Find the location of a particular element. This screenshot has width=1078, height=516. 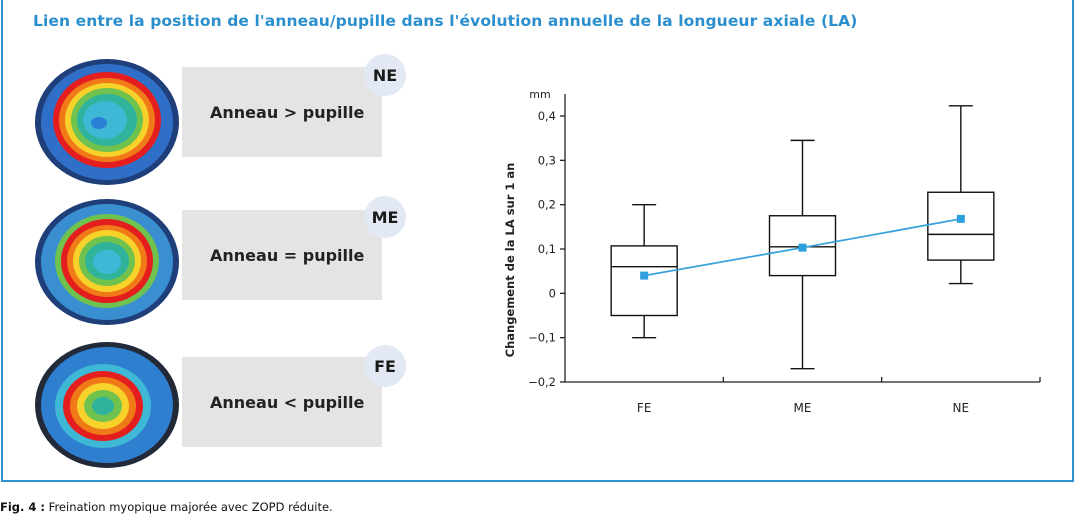

topography-map-me is located at coordinates (107, 262).